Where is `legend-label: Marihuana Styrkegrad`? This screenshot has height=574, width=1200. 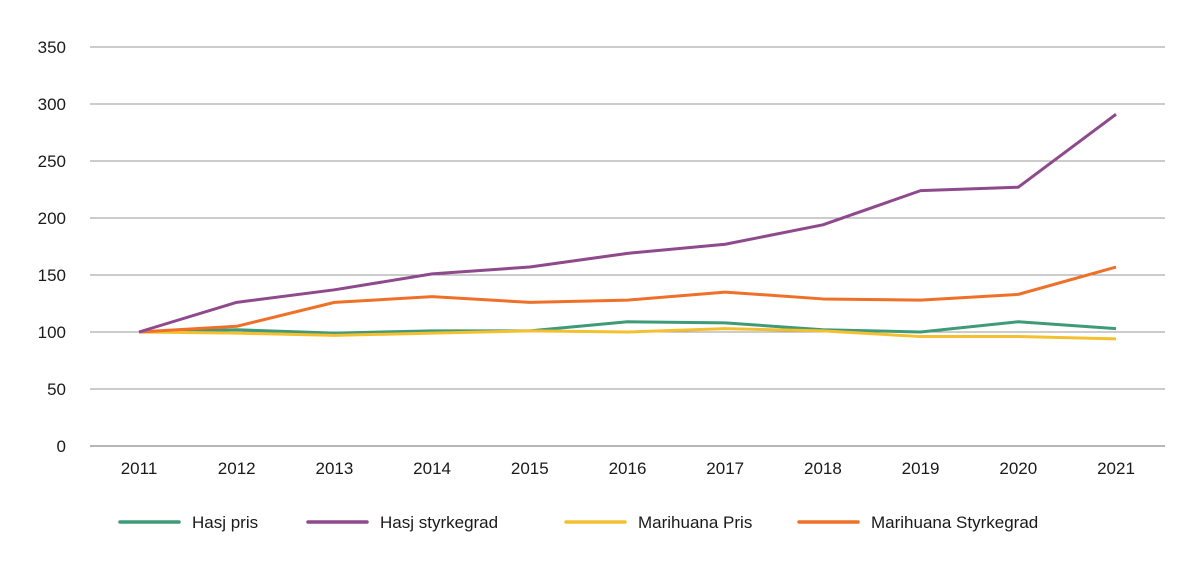
legend-label: Marihuana Styrkegrad is located at coordinates (954, 522).